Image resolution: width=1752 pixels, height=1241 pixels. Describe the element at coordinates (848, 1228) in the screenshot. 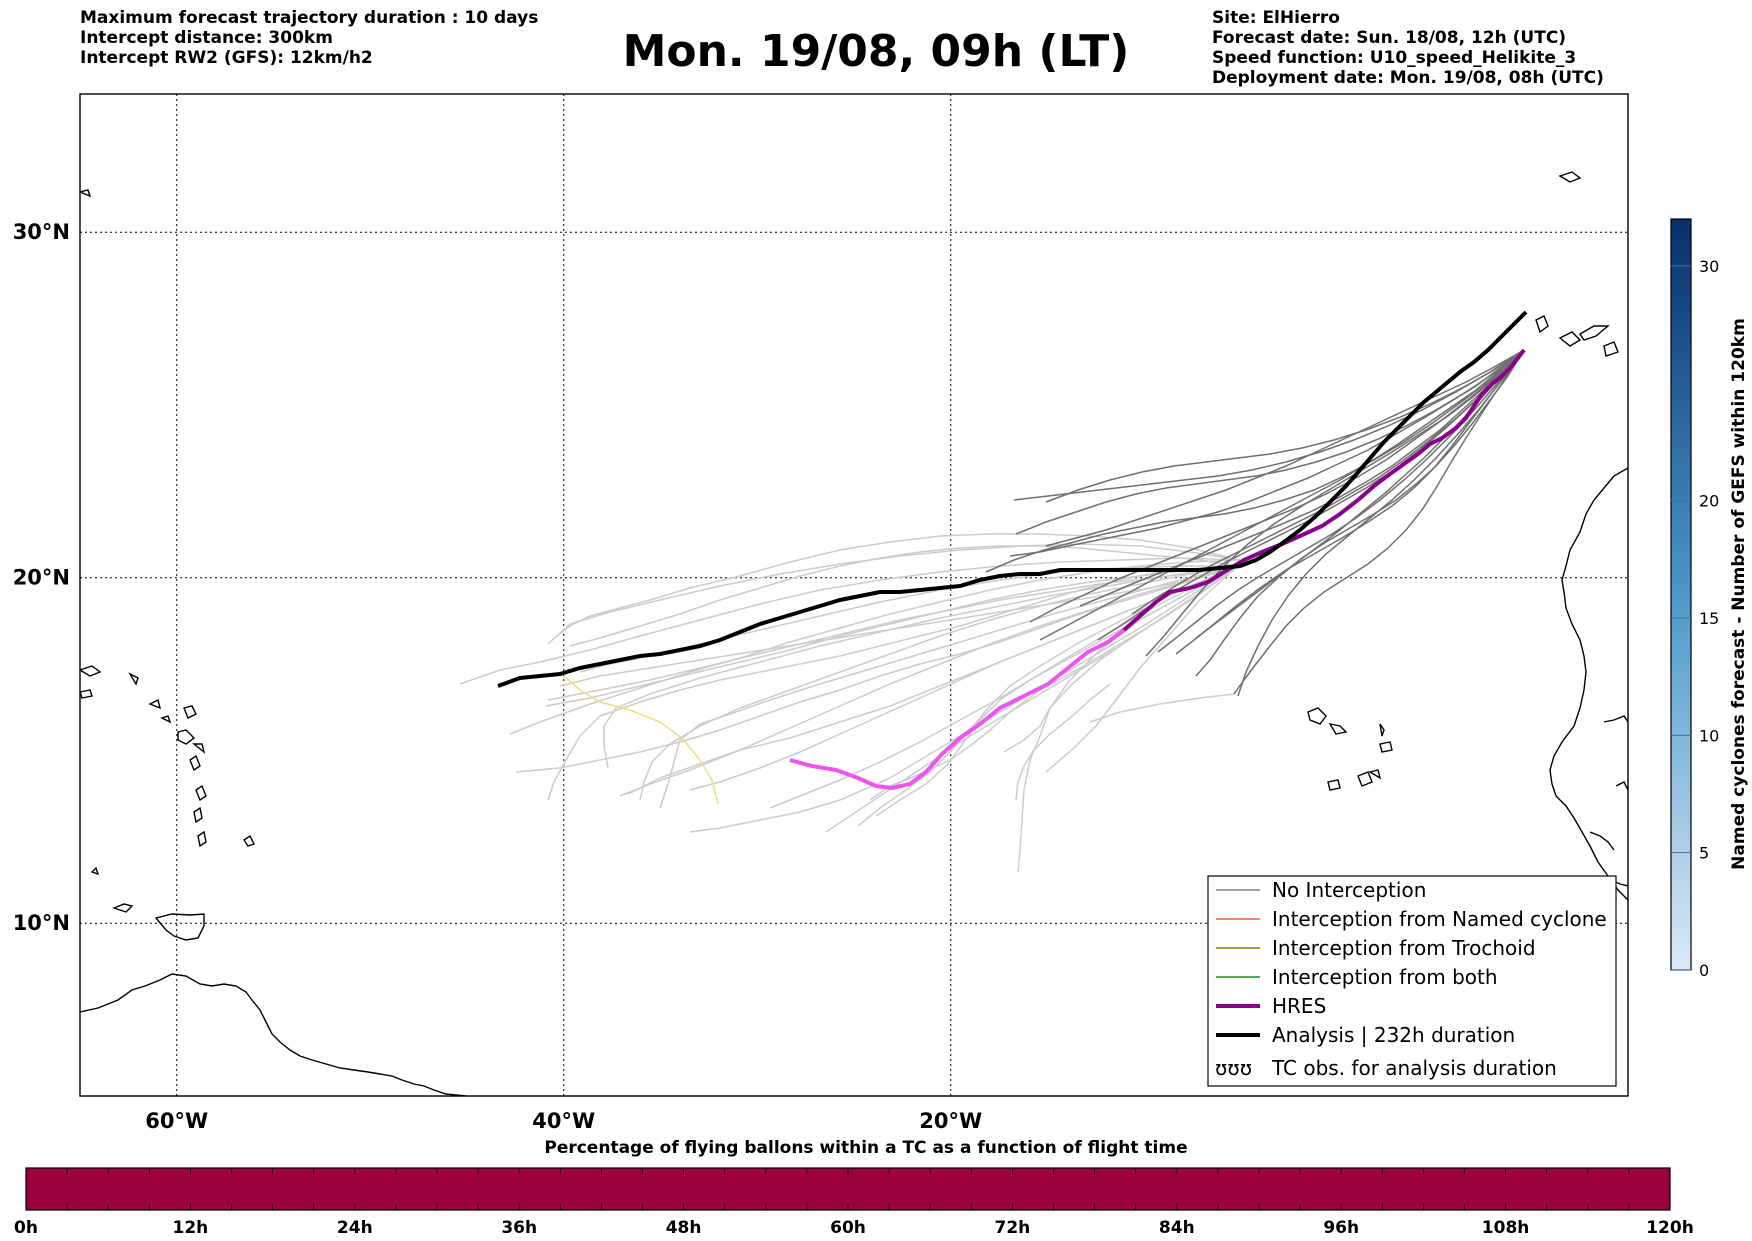

I see `bottom-bar-tick-label: 60h` at that location.